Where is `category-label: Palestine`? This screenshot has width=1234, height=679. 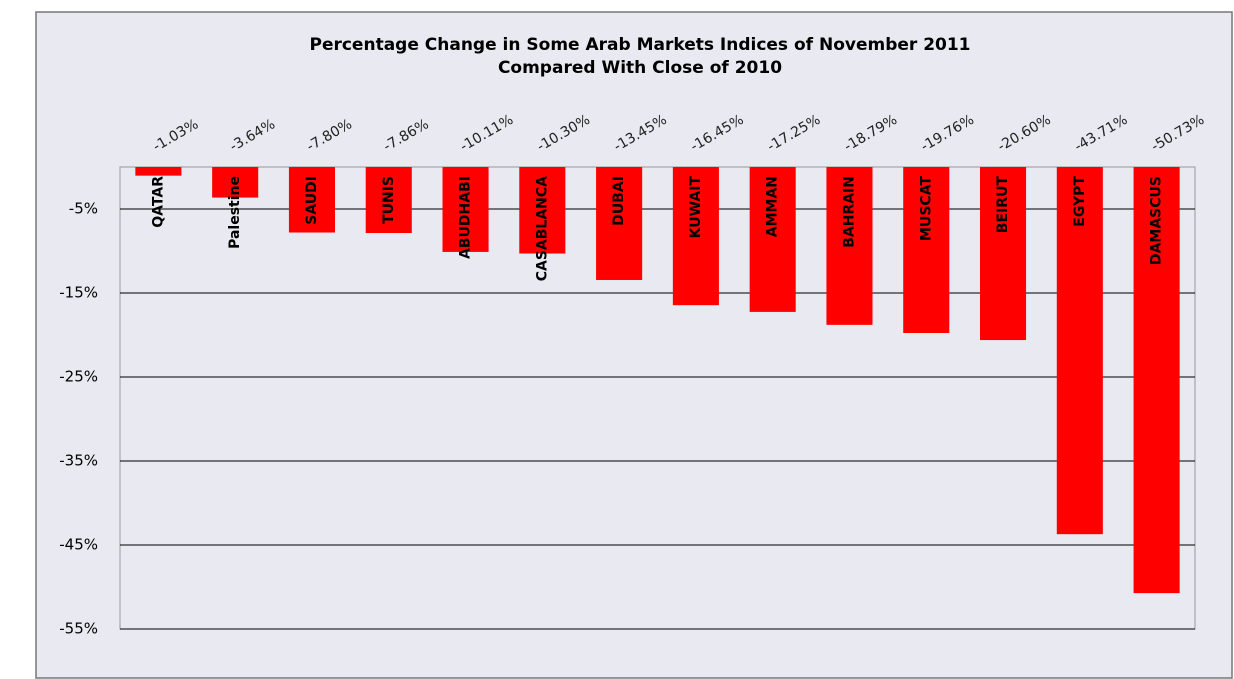 category-label: Palestine is located at coordinates (235, 212).